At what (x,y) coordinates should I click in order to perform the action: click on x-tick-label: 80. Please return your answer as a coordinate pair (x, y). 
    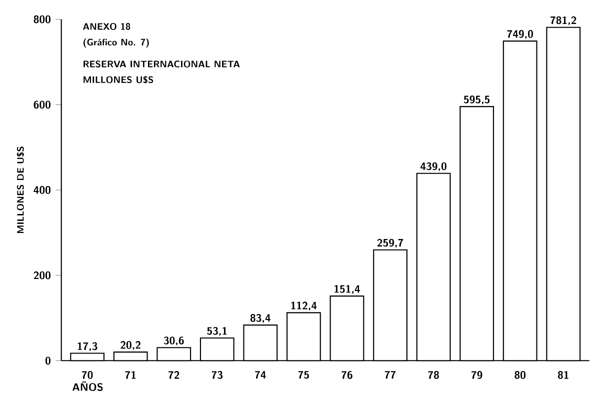
    Looking at the image, I should click on (520, 375).